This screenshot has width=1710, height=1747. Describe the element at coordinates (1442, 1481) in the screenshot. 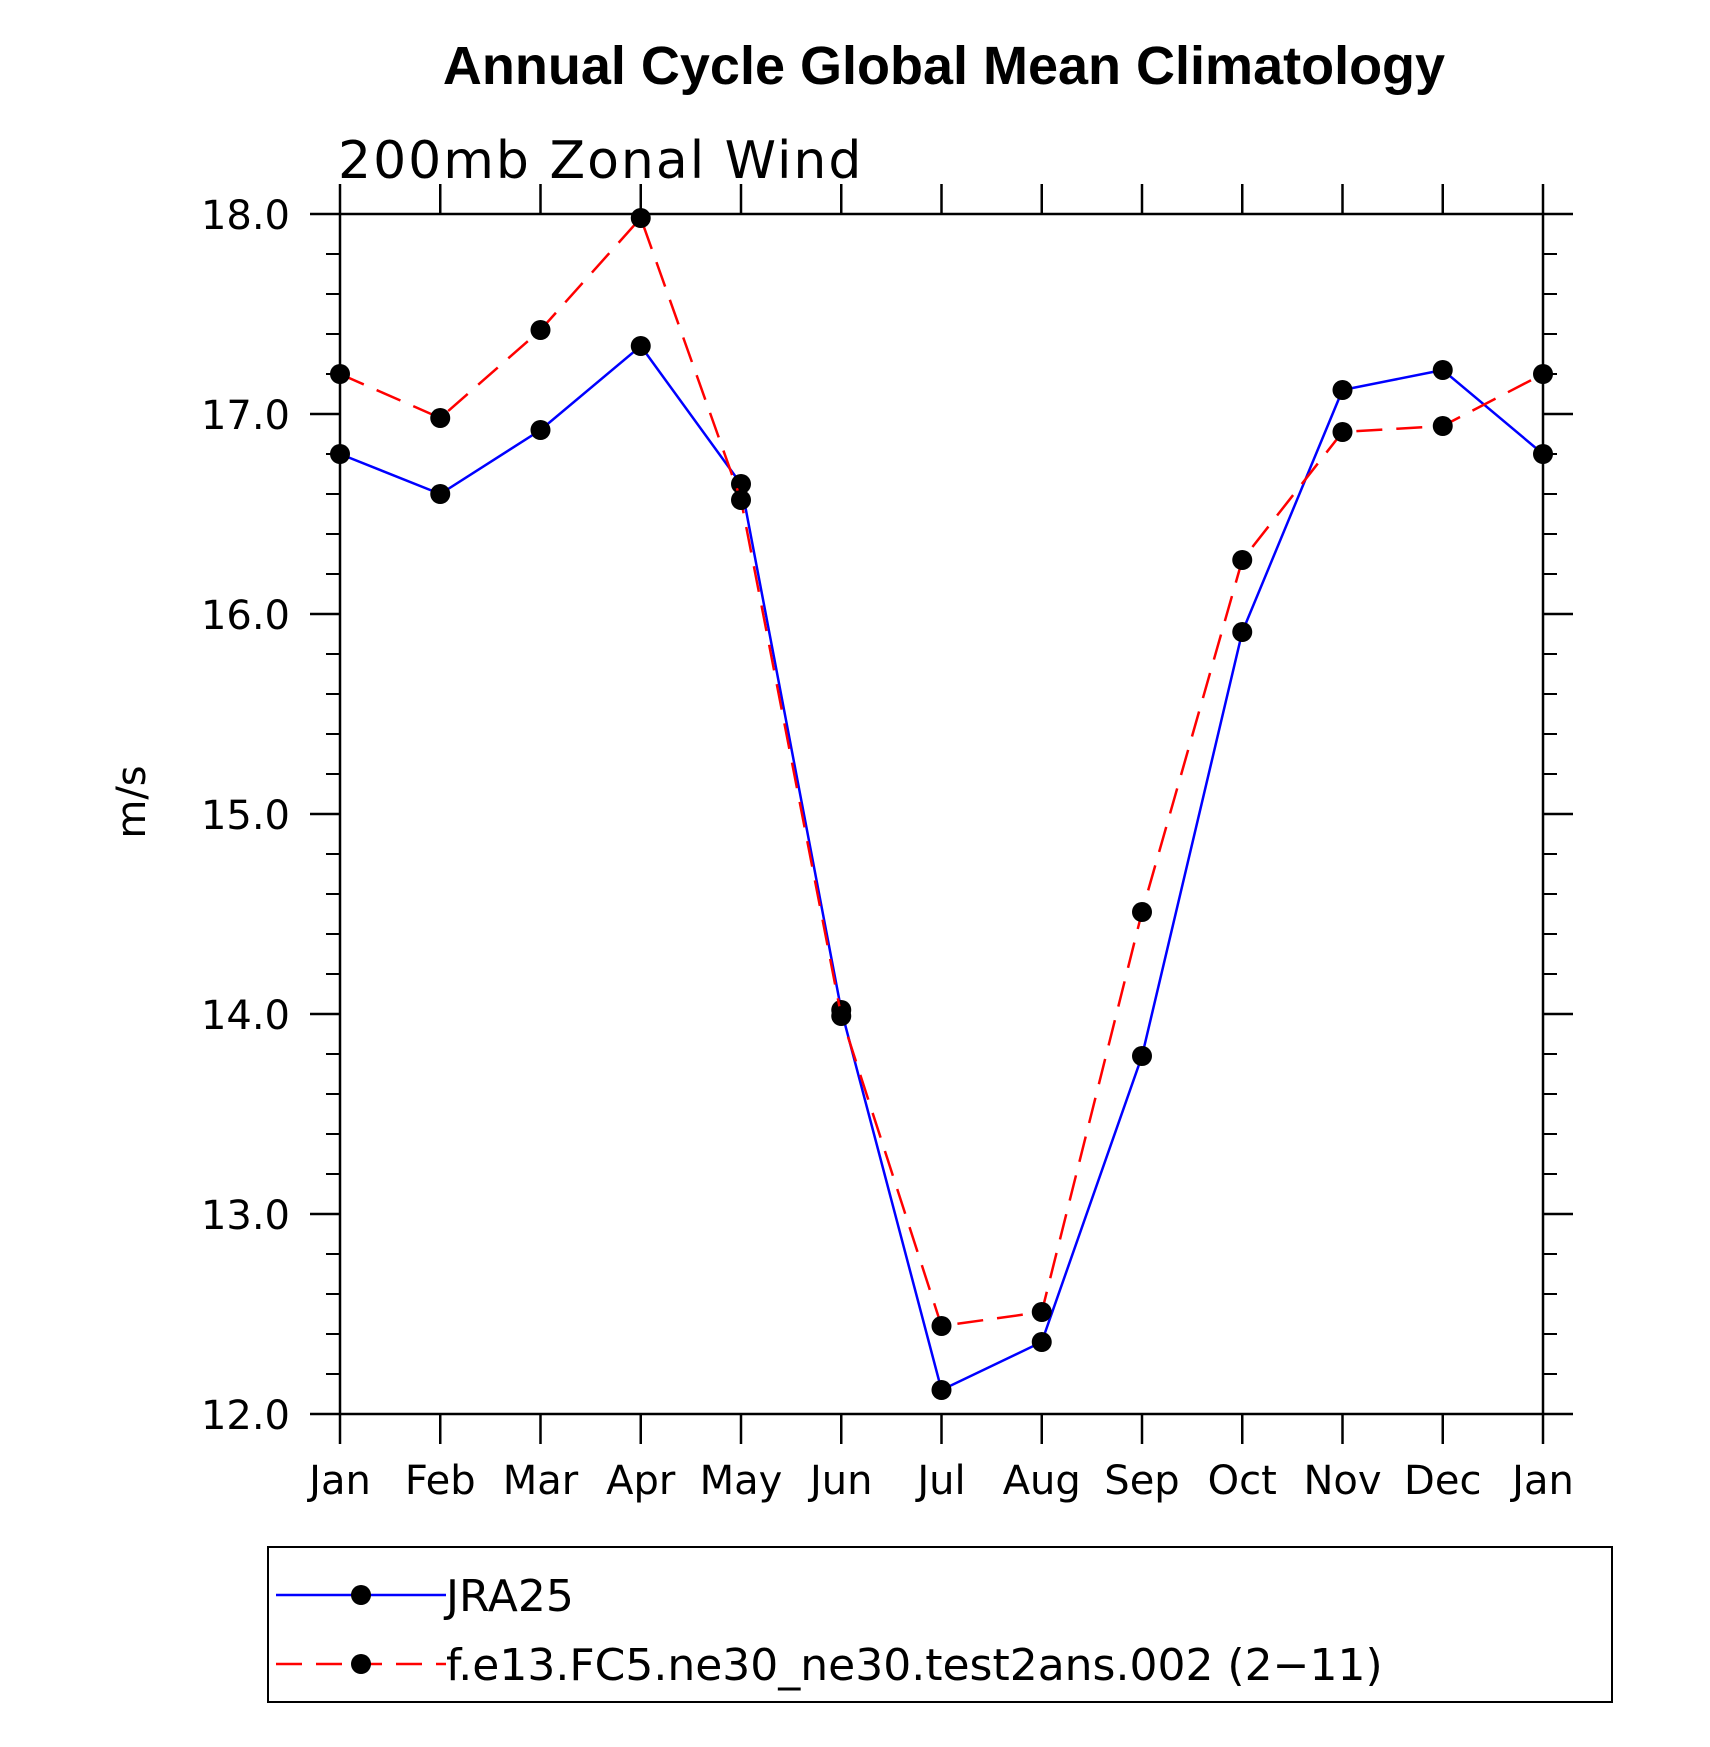

I see `x-tick-label: Dec` at that location.